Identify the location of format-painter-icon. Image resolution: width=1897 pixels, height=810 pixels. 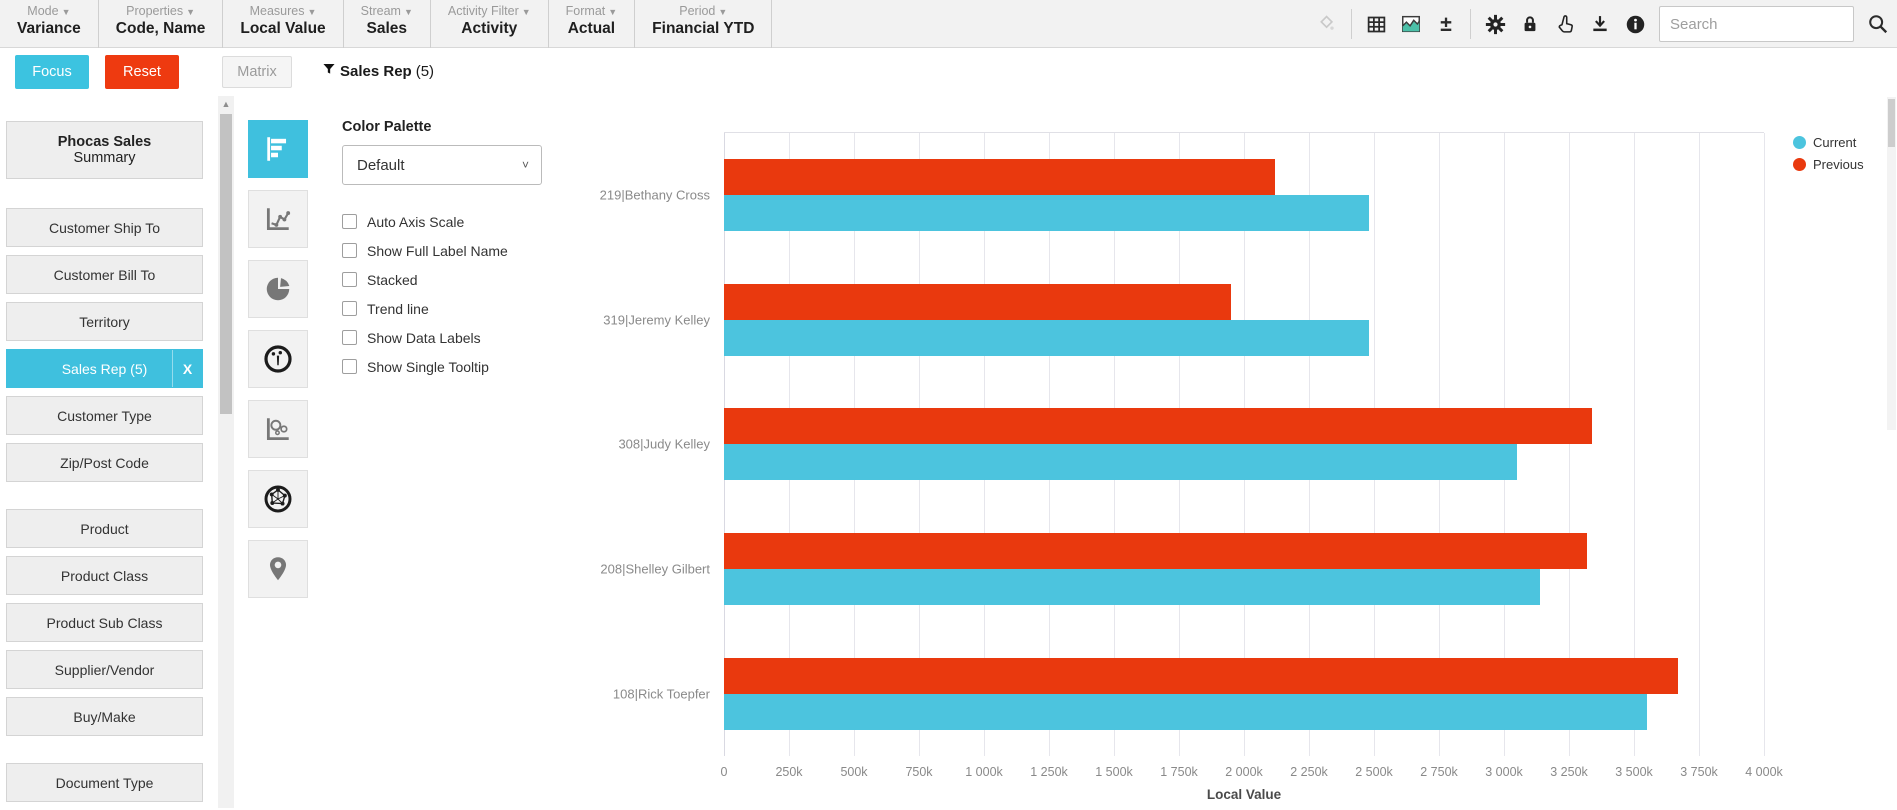
(1327, 24).